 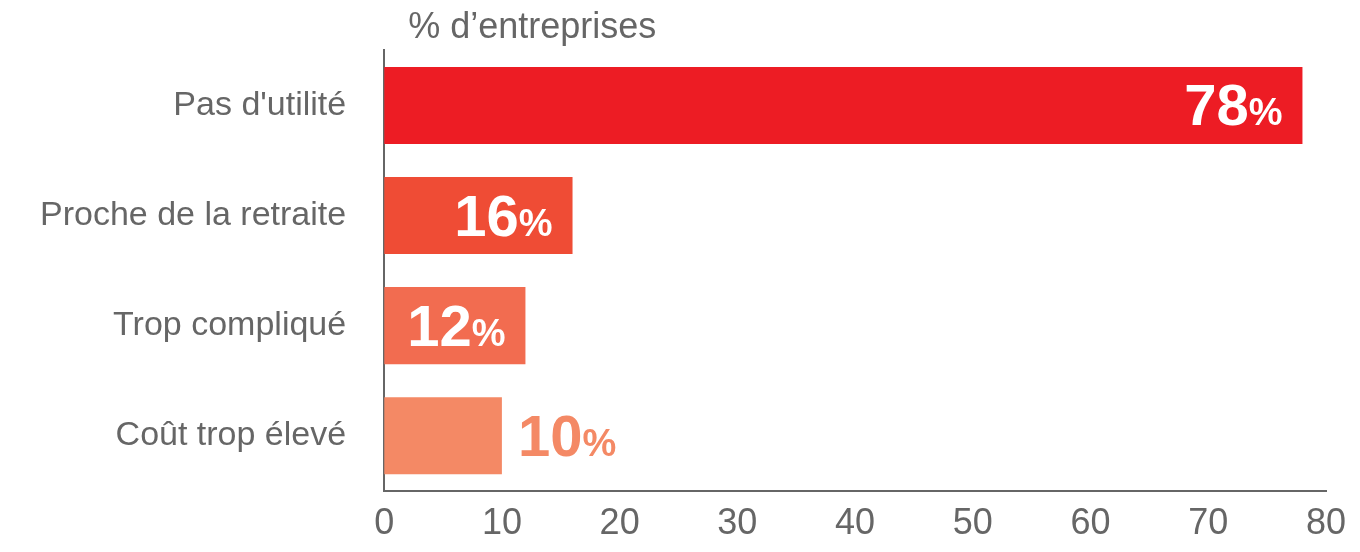 What do you see at coordinates (501, 522) in the screenshot?
I see `x-tick-label: 10` at bounding box center [501, 522].